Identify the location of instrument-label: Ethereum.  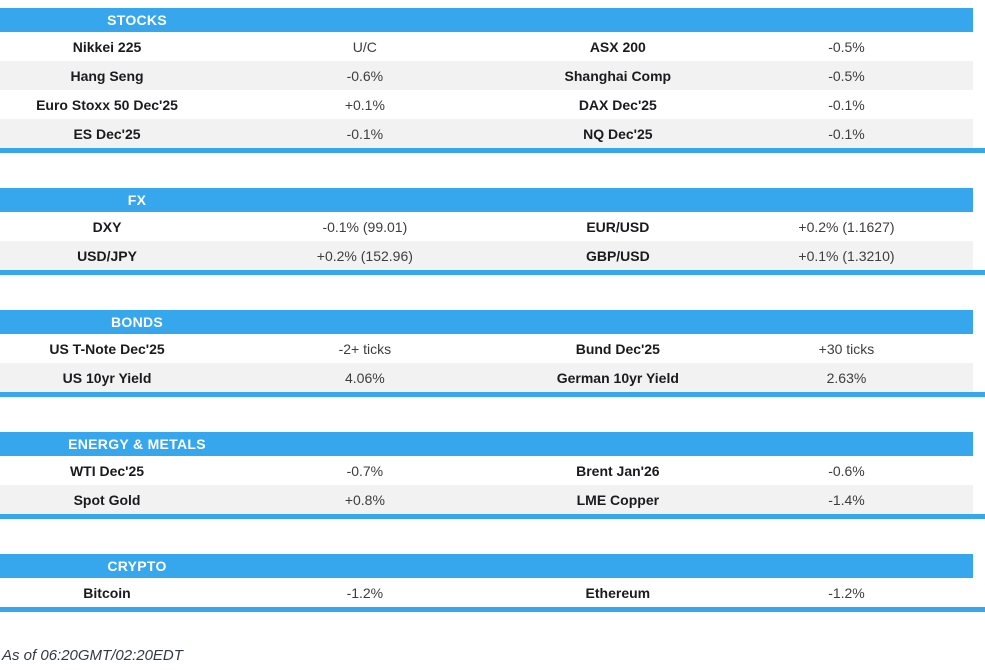
(618, 592).